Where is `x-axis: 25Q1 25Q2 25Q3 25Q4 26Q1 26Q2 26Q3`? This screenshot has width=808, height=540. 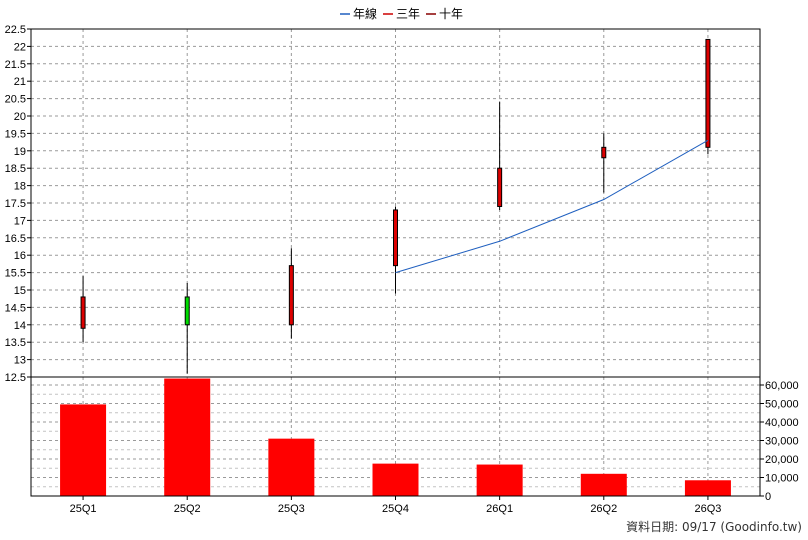
x-axis: 25Q1 25Q2 25Q3 25Q4 26Q1 26Q2 26Q3 is located at coordinates (395, 505).